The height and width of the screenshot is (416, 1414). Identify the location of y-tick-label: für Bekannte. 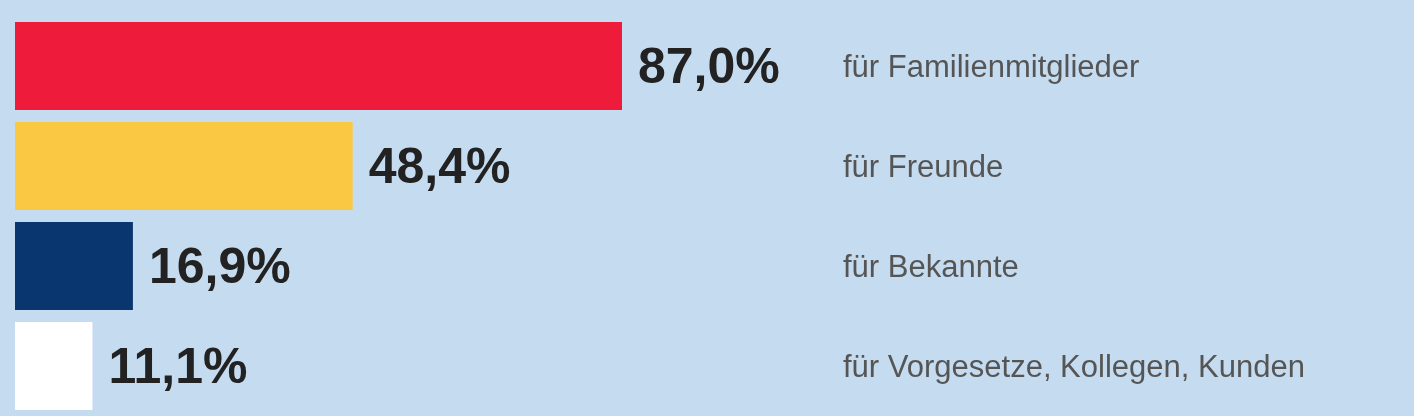
(931, 266).